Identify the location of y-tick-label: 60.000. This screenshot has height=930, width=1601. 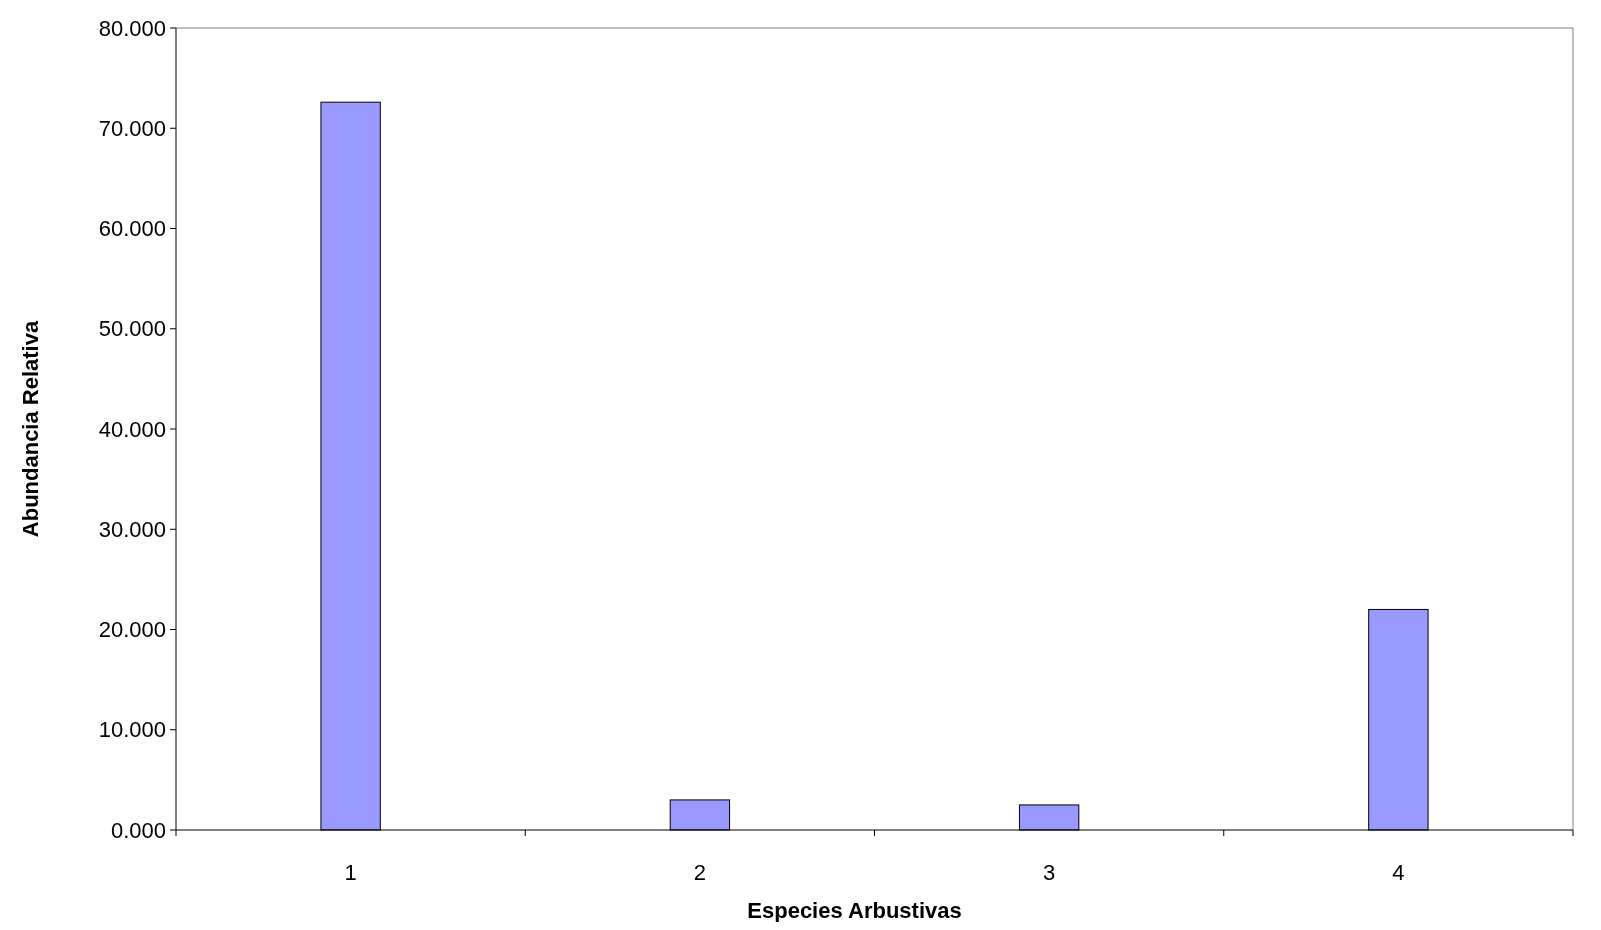
(132, 229).